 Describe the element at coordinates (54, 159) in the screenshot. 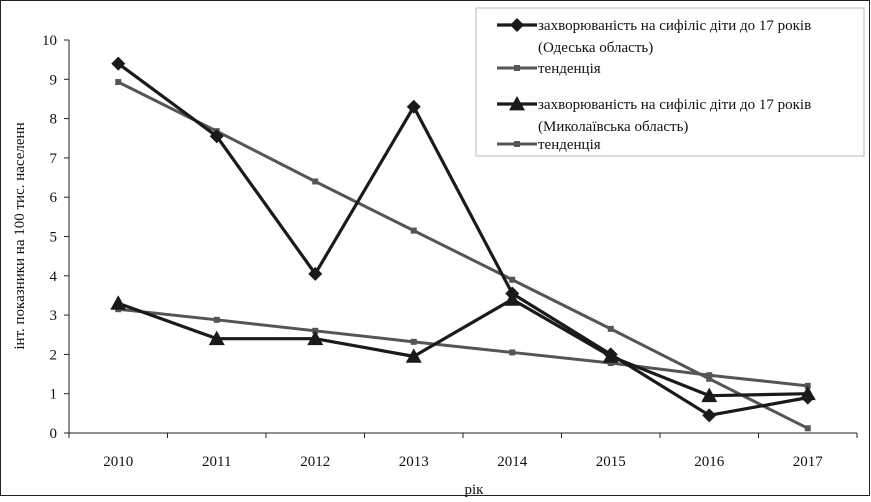

I see `y-tick-label: 7` at that location.